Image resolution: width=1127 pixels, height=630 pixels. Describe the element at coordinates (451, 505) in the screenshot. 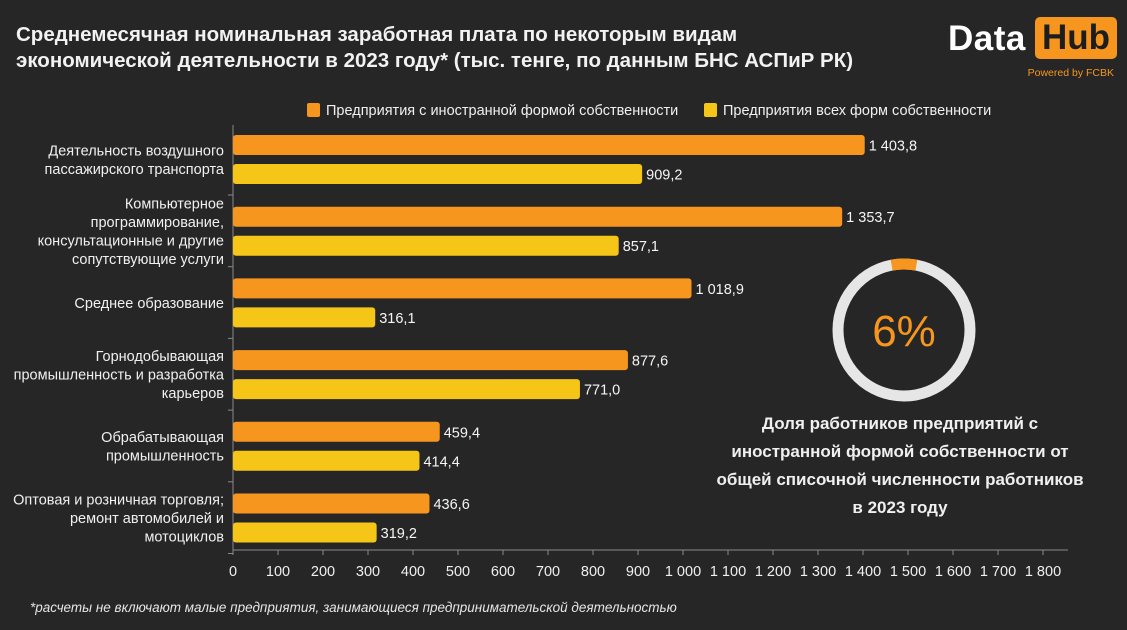

I see `bar-value-label: 436,6` at that location.